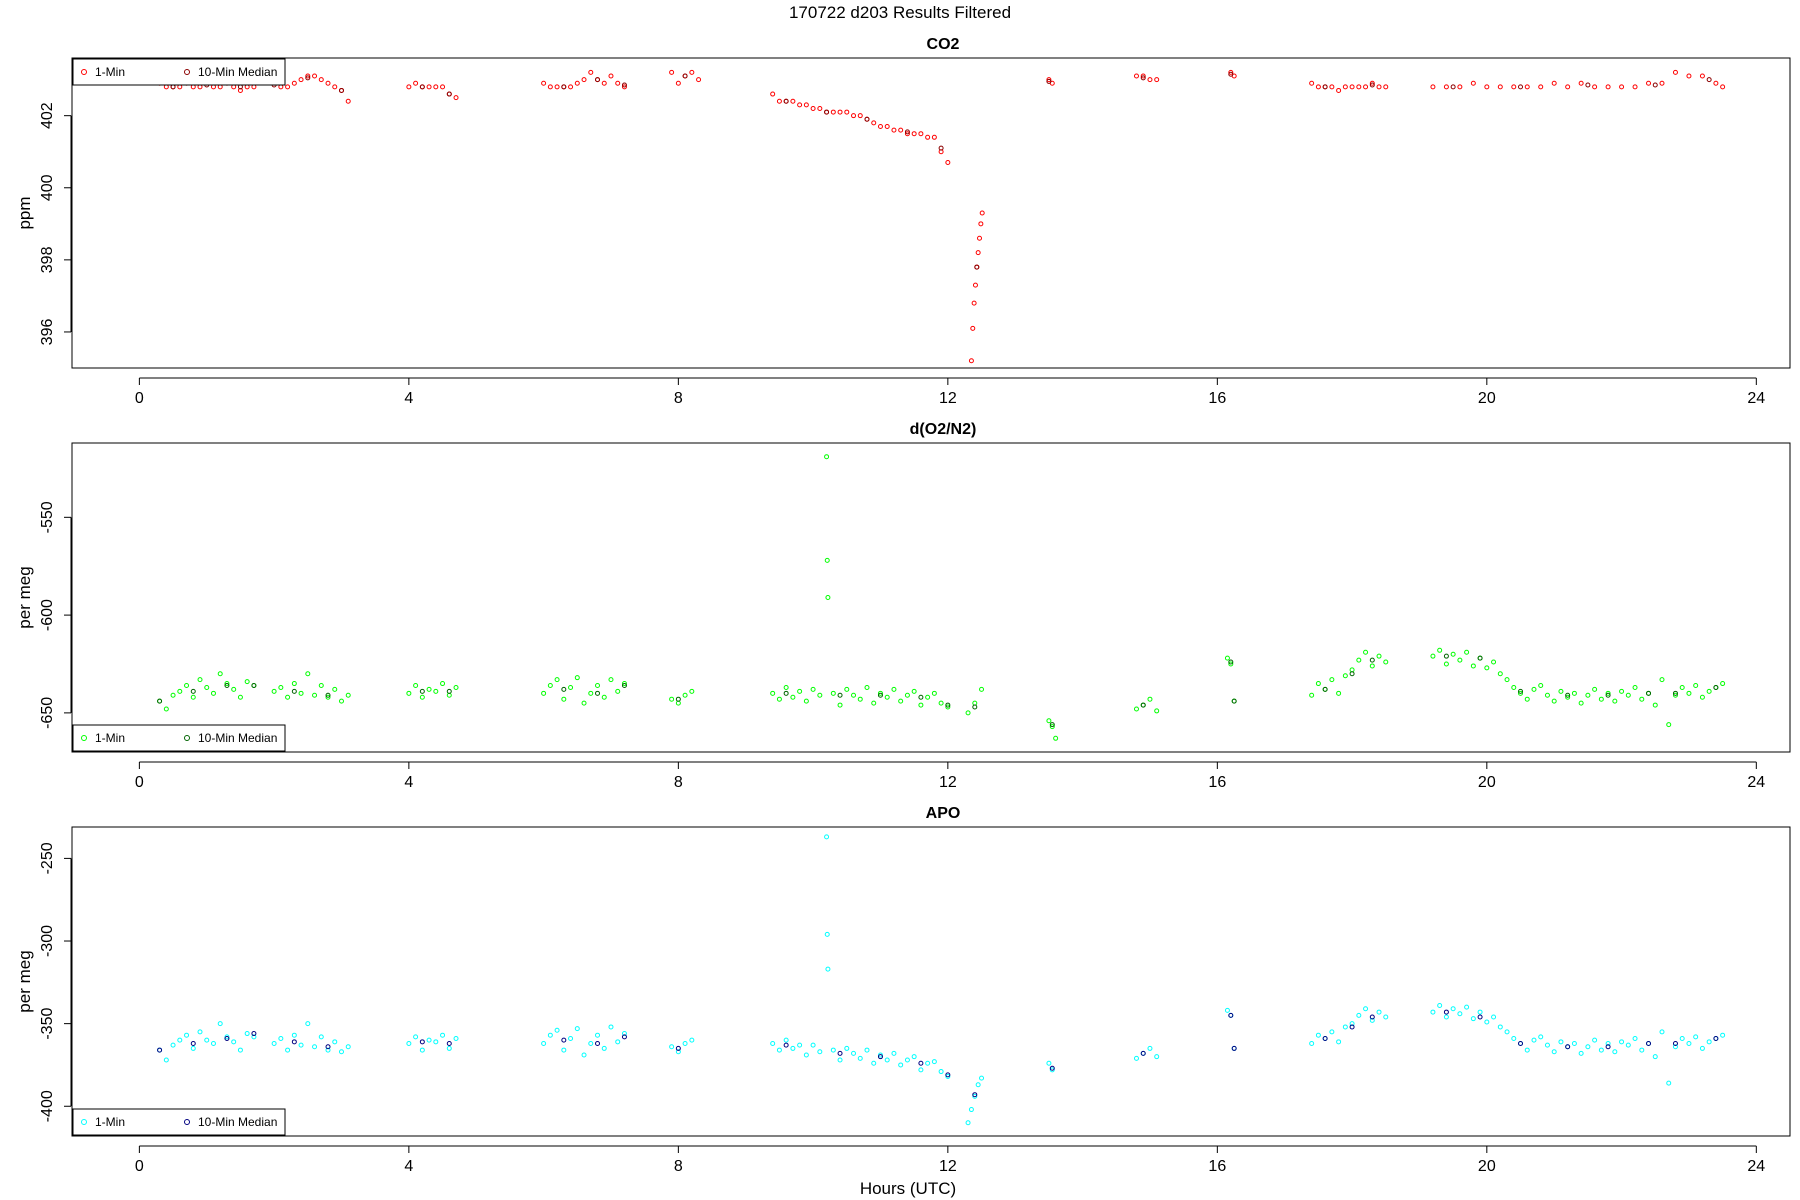 This screenshot has height=1200, width=1800. What do you see at coordinates (408, 1166) in the screenshot?
I see `x-tick-label-apo: 4` at bounding box center [408, 1166].